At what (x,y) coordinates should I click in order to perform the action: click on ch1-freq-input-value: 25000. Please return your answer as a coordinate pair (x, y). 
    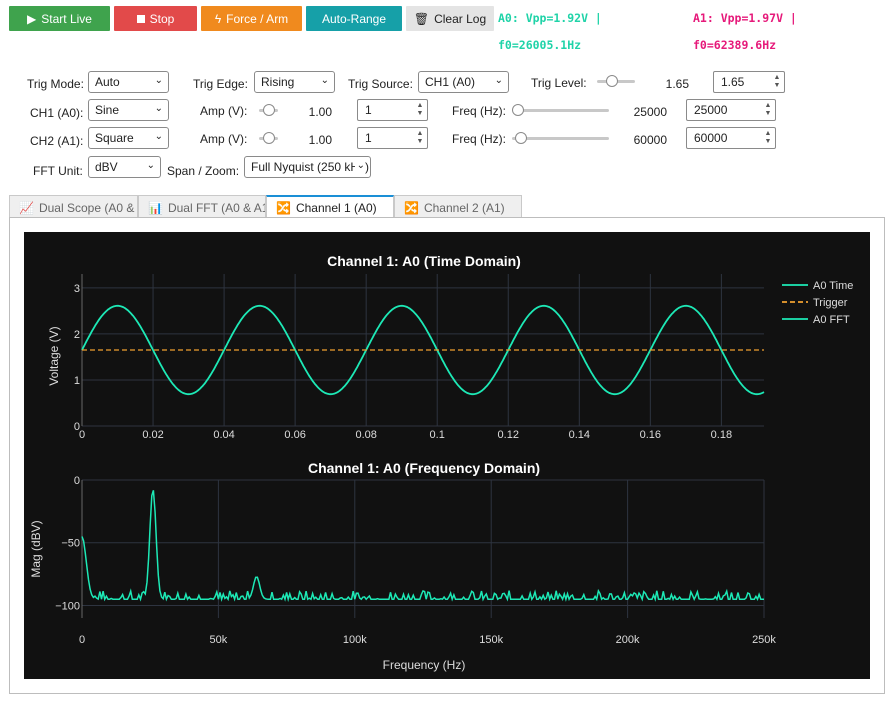
    Looking at the image, I should click on (710, 110).